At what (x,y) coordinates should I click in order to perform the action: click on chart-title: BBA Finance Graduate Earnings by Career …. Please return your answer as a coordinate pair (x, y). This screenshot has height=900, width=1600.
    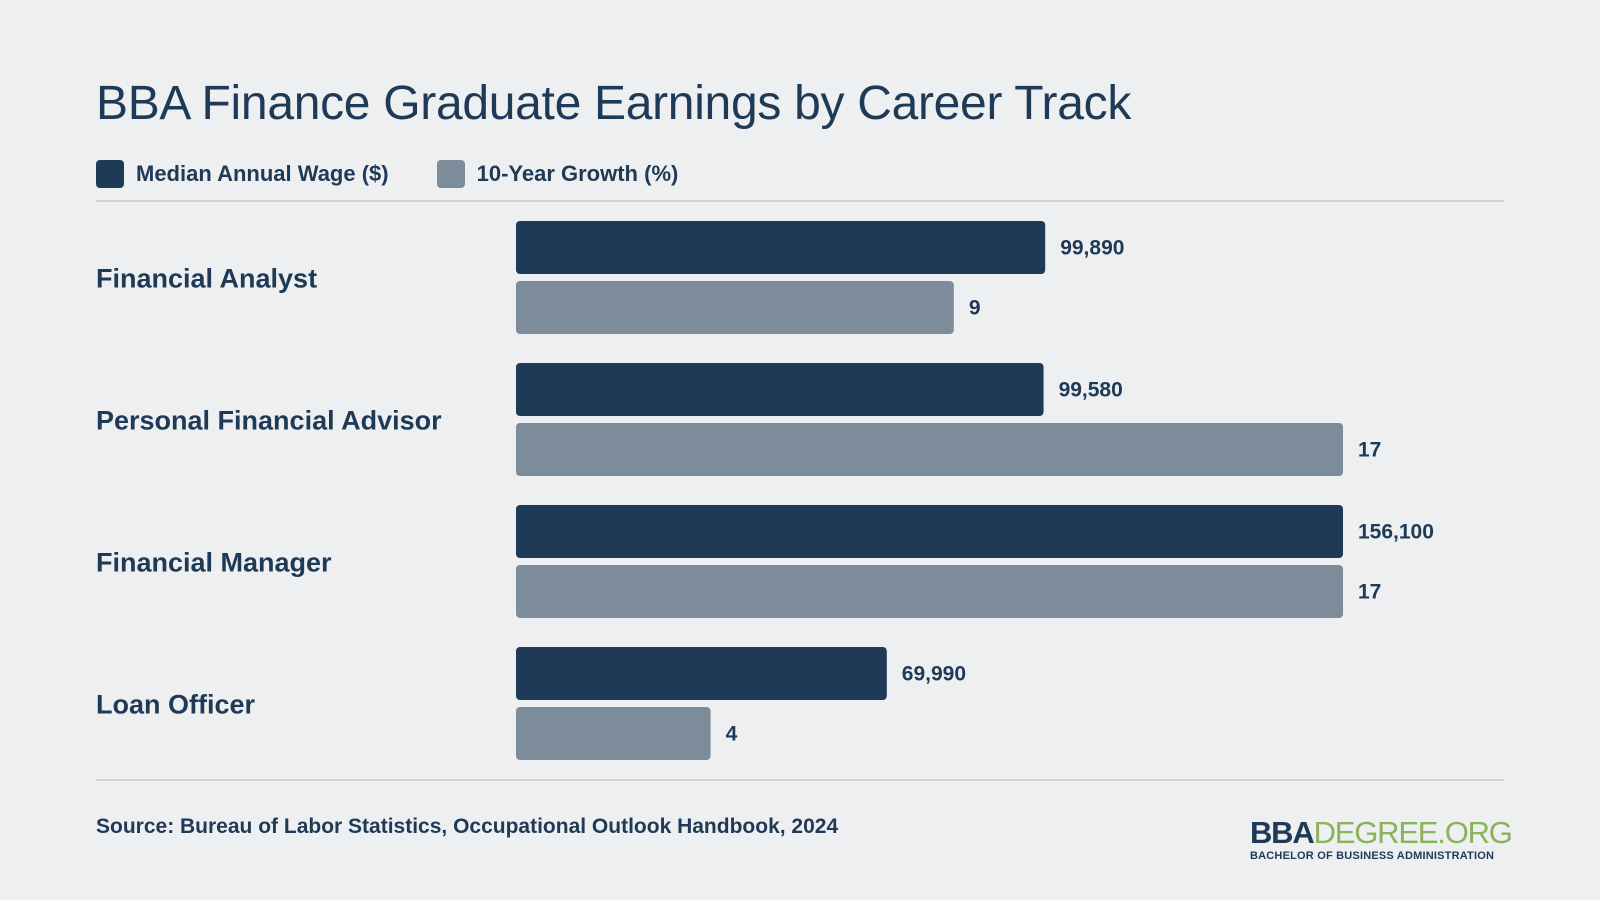
    Looking at the image, I should click on (614, 103).